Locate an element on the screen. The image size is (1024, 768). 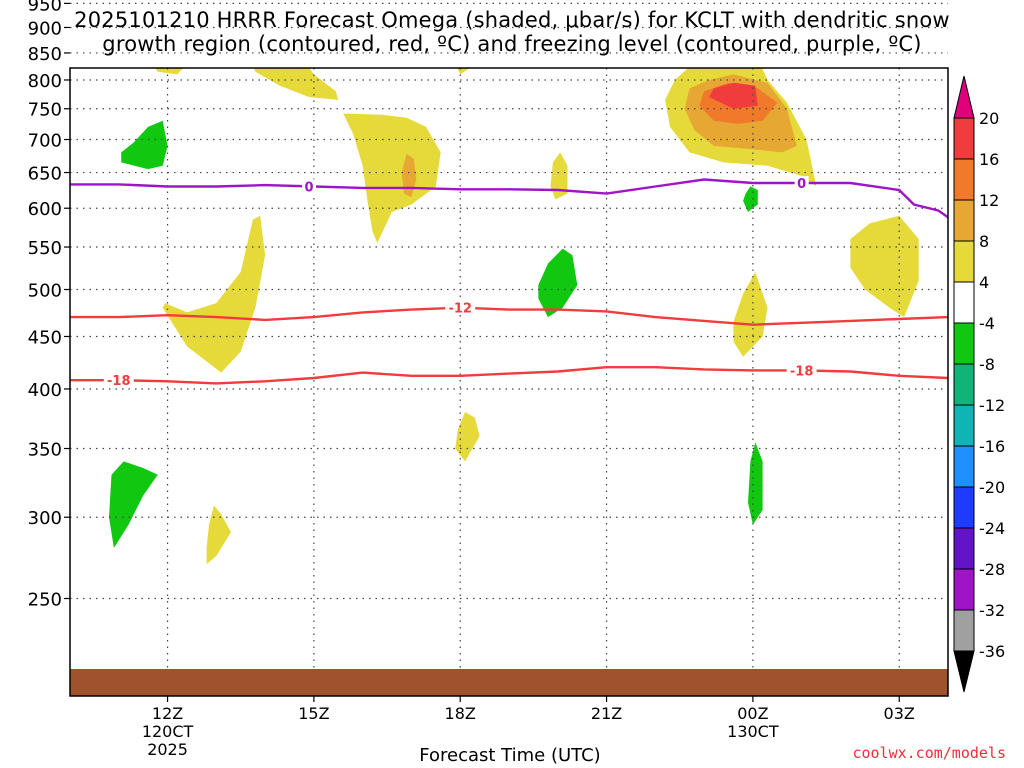
x-axis-label: Forecast Time (UTC) is located at coordinates (510, 755).